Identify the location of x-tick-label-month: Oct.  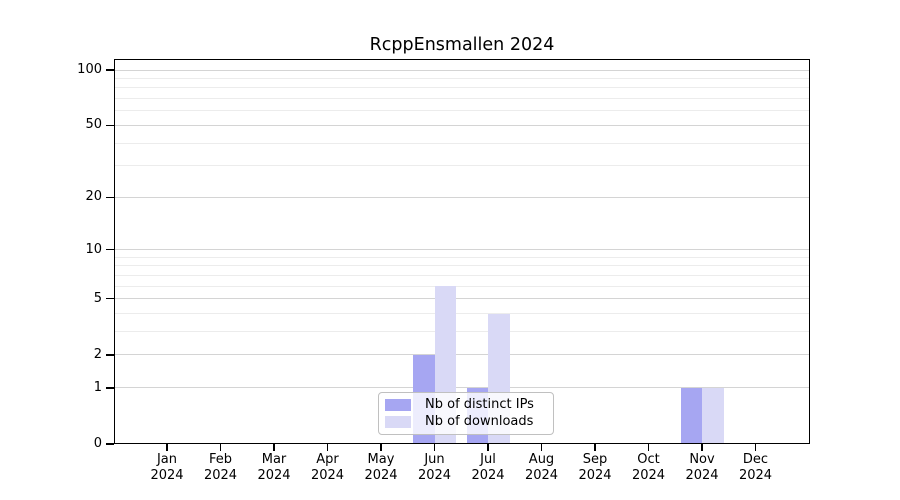
(648, 459).